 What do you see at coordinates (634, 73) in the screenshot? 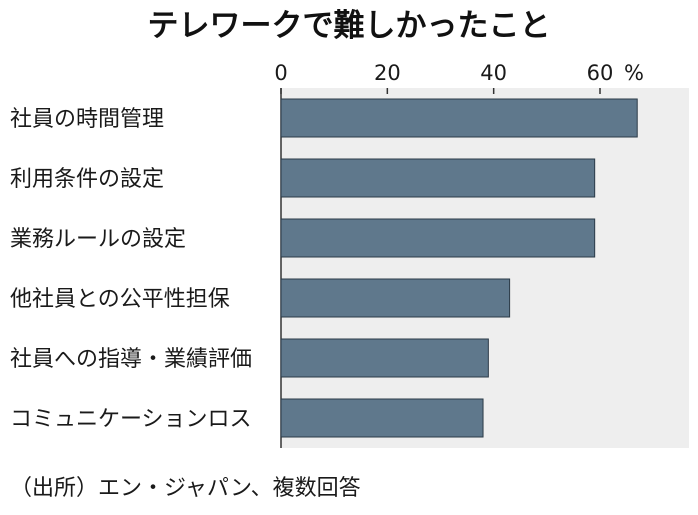
I see `x-unit-label: %` at bounding box center [634, 73].